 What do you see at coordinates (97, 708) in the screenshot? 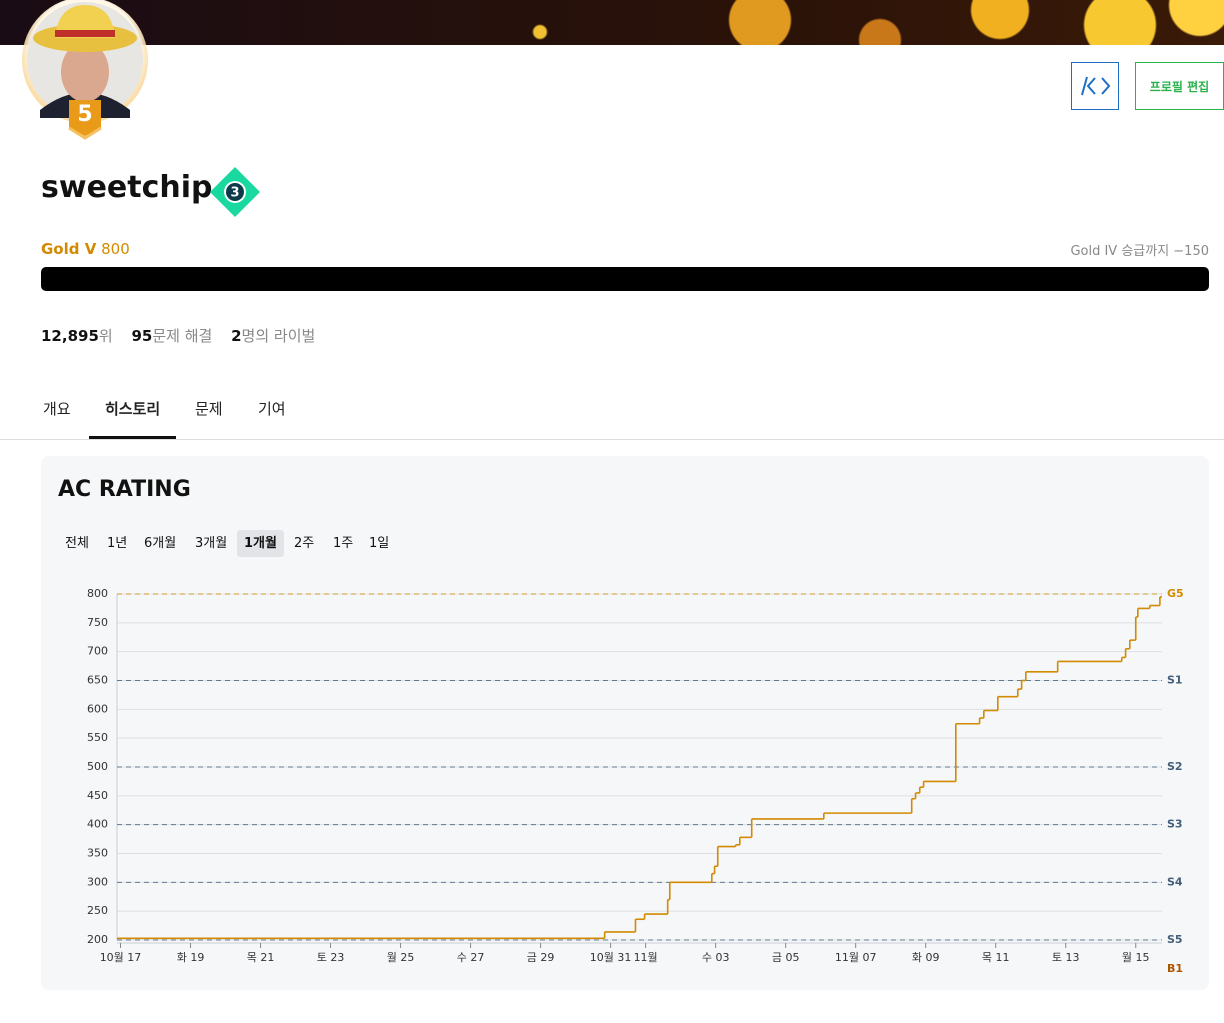
I see `y-tick-label: 600` at bounding box center [97, 708].